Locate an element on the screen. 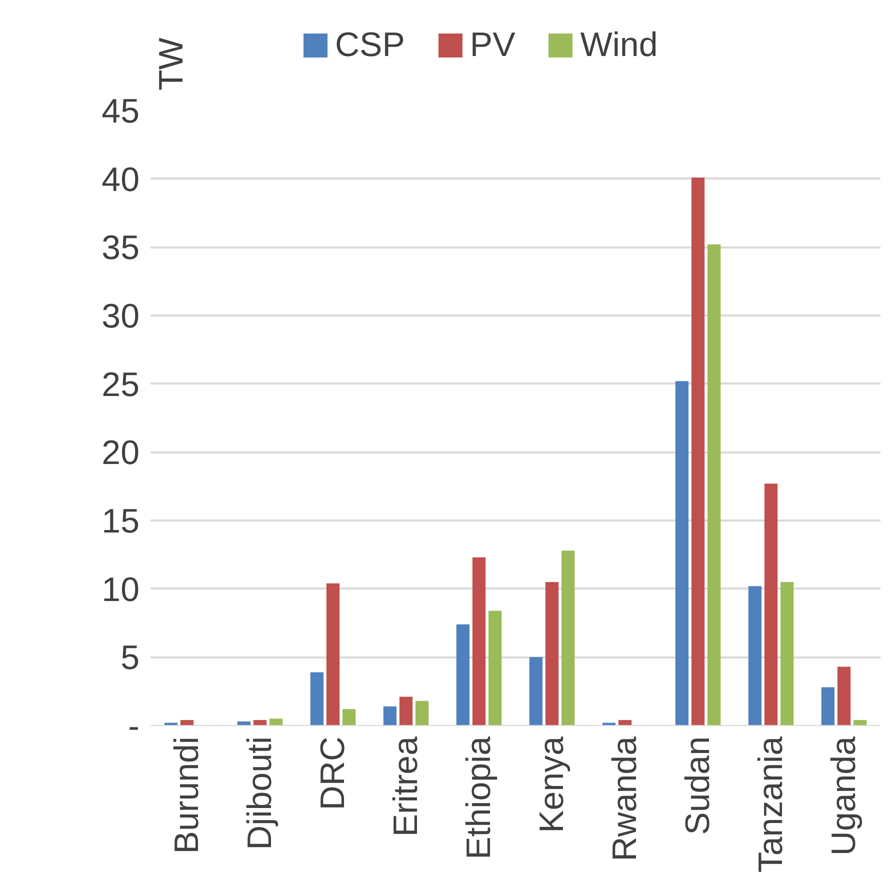 The width and height of the screenshot is (894, 883). x-tick-label: DRC is located at coordinates (333, 773).